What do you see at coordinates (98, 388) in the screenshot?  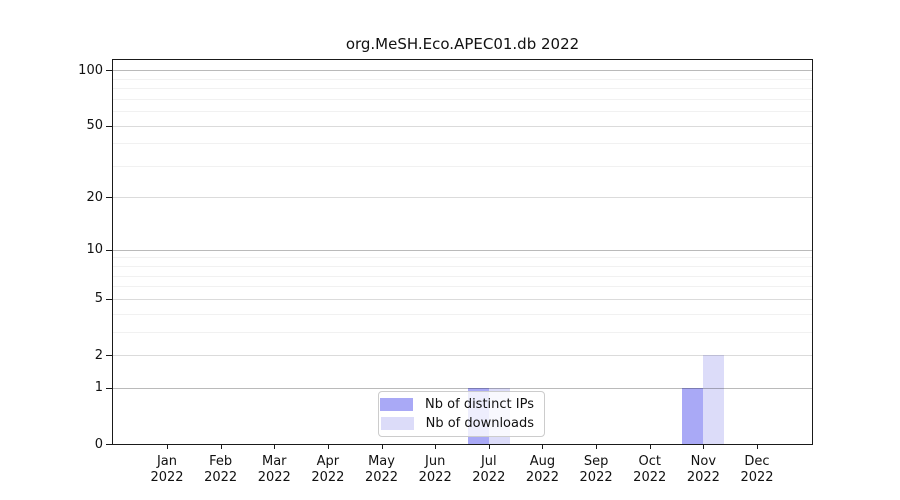 I see `y-tick-label: 1` at bounding box center [98, 388].